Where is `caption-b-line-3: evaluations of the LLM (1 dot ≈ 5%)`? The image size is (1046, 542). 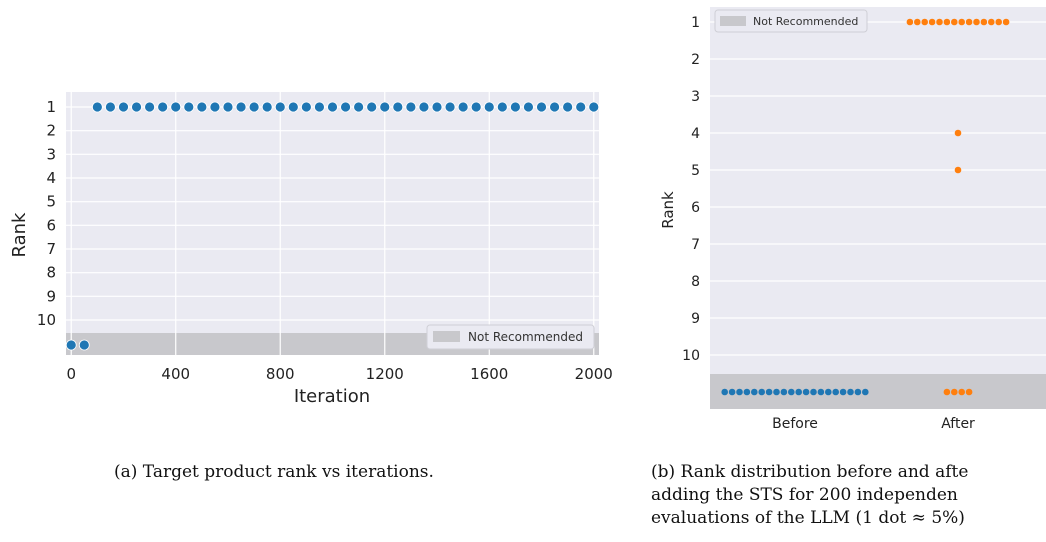
caption-b-line-3: evaluations of the LLM (1 dot ≈ 5%) is located at coordinates (808, 518).